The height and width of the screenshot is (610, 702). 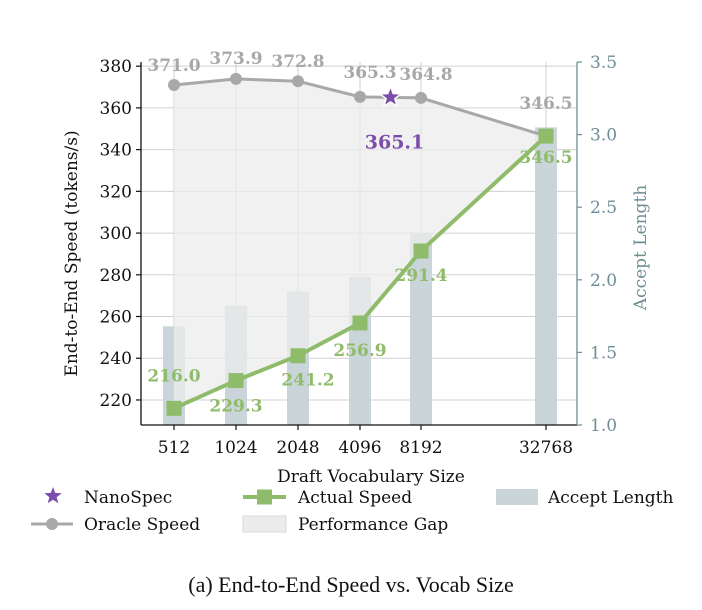 I want to click on oracle-speed-data-label: 373.9, so click(x=235, y=59).